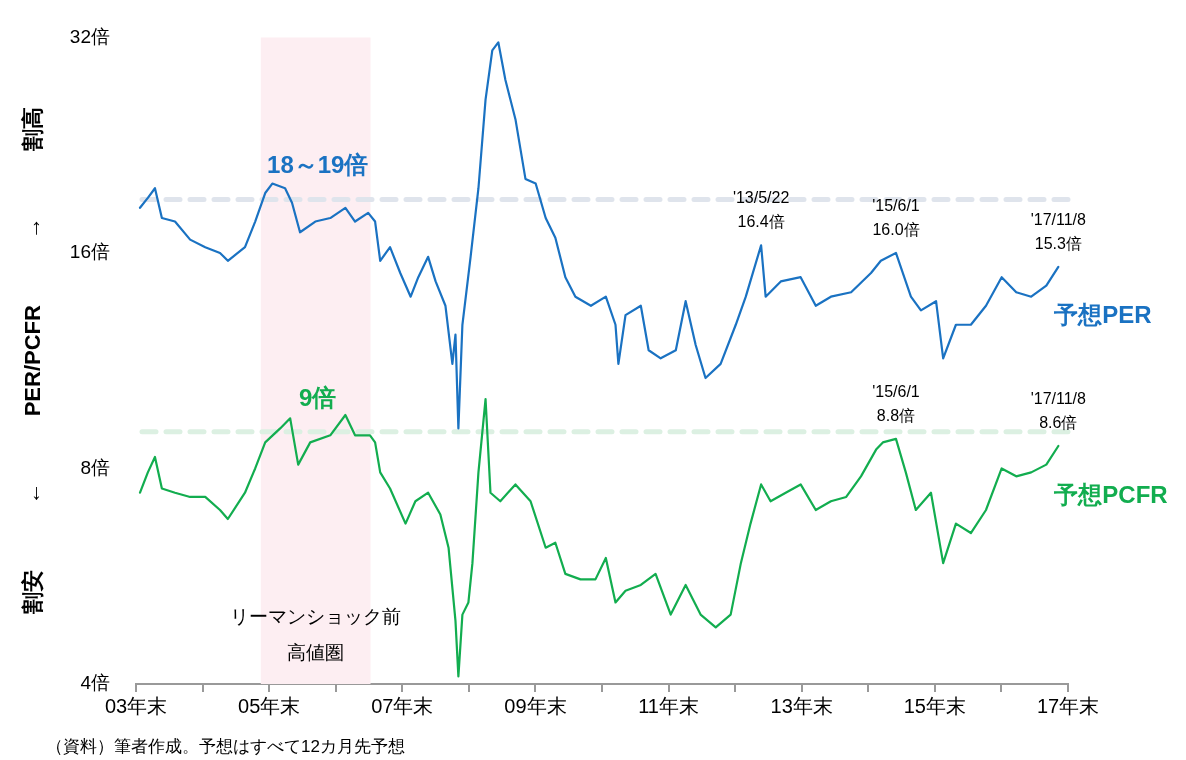  Describe the element at coordinates (934, 705) in the screenshot. I see `x-tick-label: 15年末` at that location.